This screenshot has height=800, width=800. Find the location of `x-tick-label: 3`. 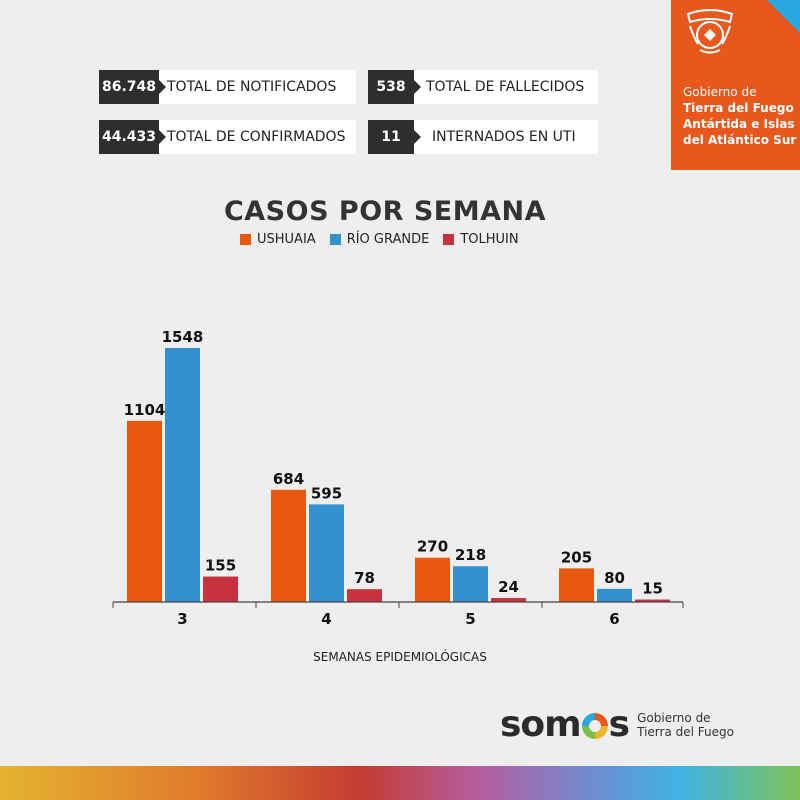

x-tick-label: 3 is located at coordinates (182, 619).